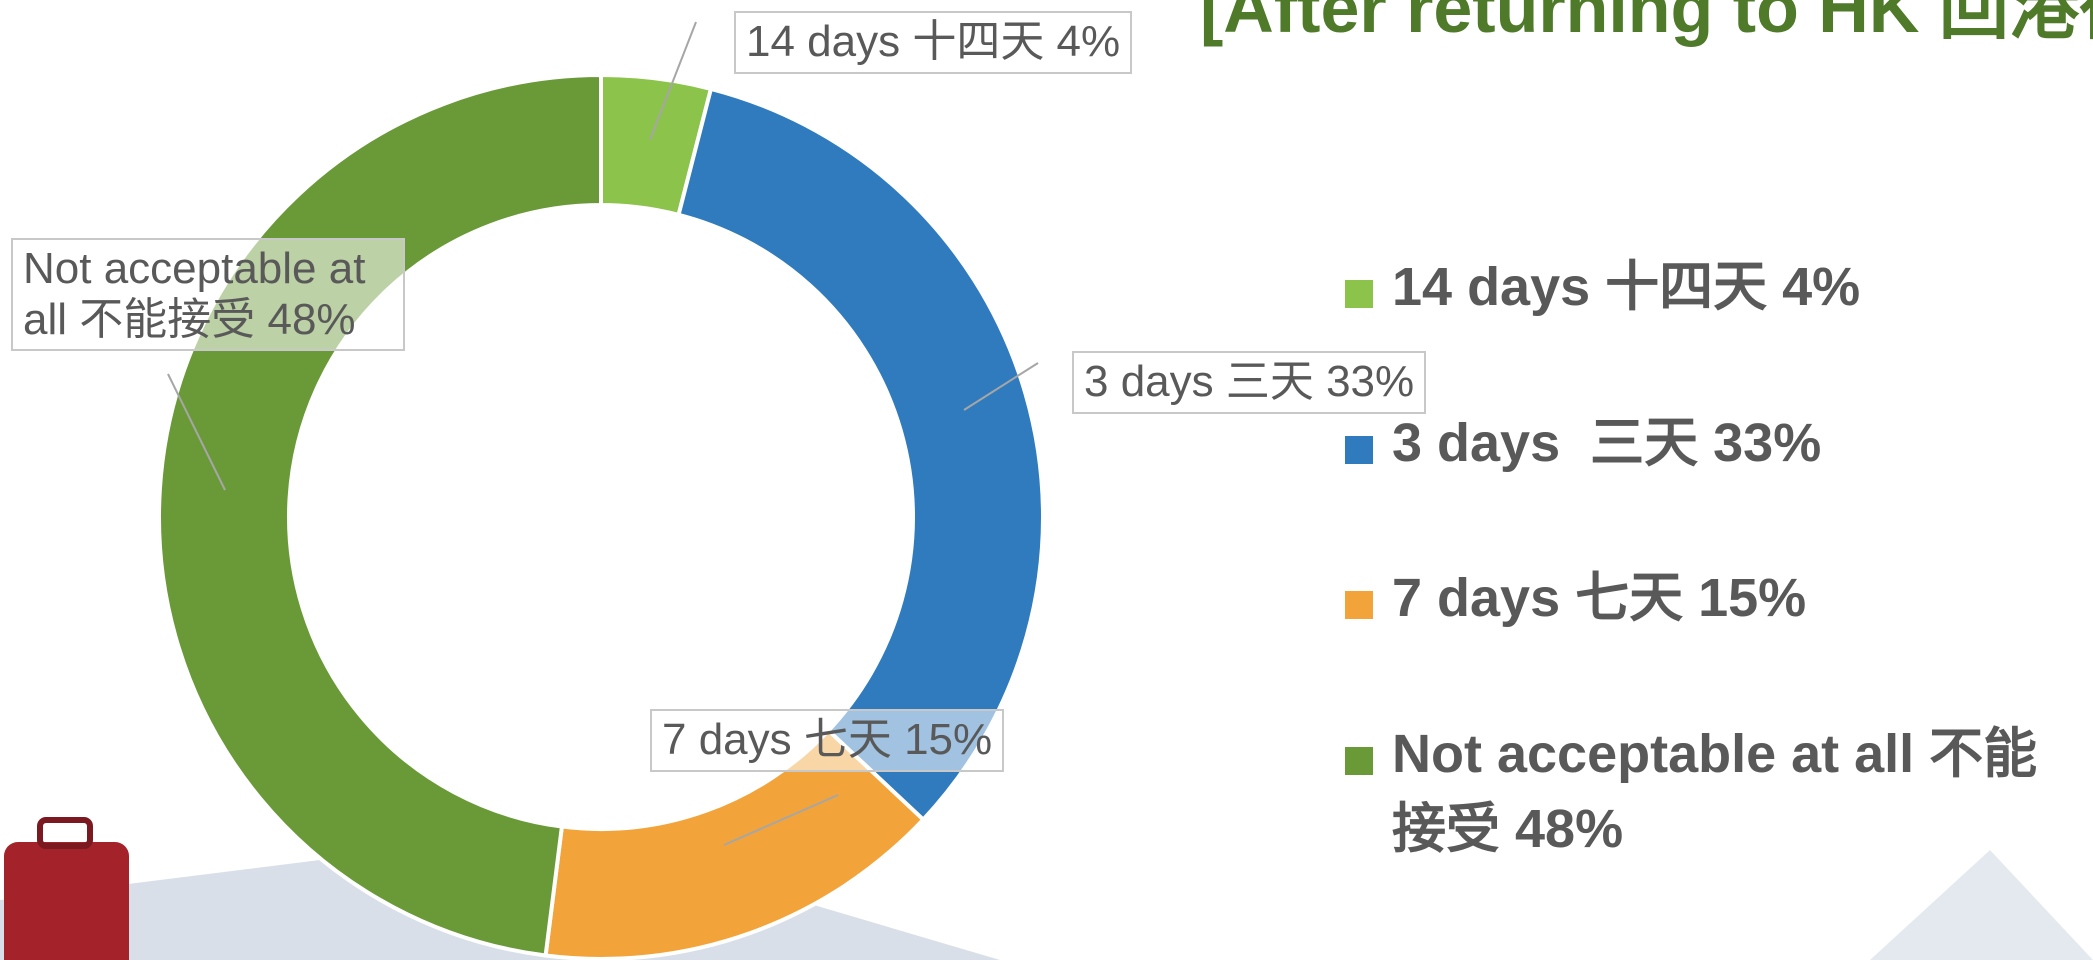  What do you see at coordinates (1981, 905) in the screenshot?
I see `sail-decoration` at bounding box center [1981, 905].